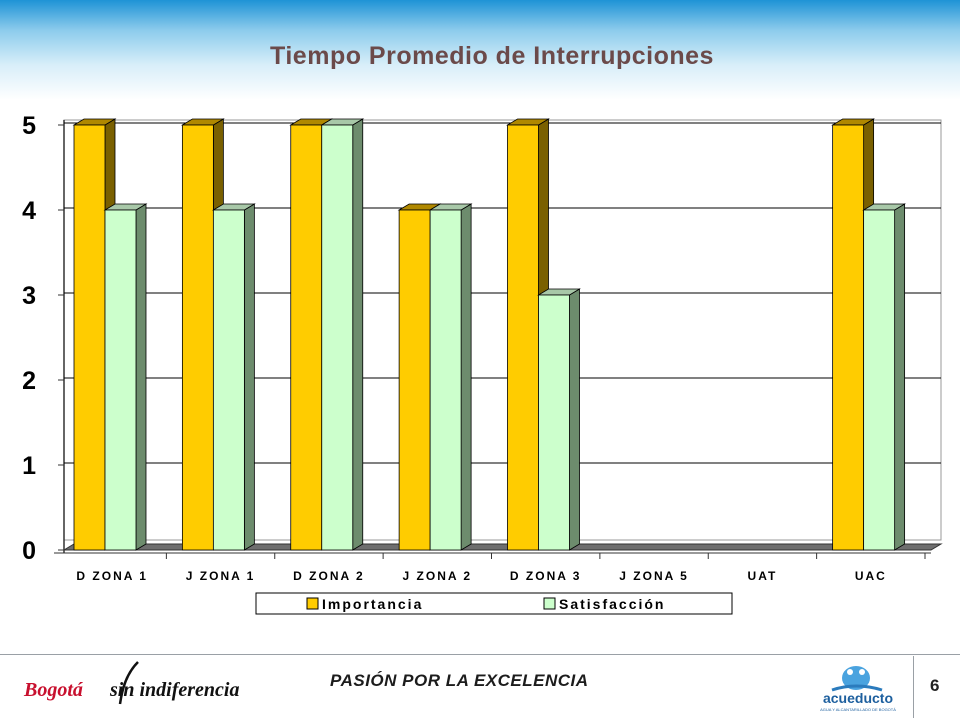  What do you see at coordinates (871, 576) in the screenshot?
I see `x-tick-label: UAC` at bounding box center [871, 576].